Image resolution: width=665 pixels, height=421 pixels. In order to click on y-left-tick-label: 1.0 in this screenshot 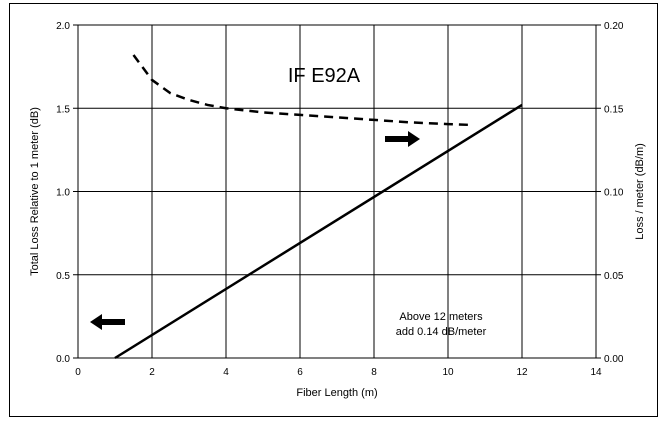, I will do `click(63, 193)`.